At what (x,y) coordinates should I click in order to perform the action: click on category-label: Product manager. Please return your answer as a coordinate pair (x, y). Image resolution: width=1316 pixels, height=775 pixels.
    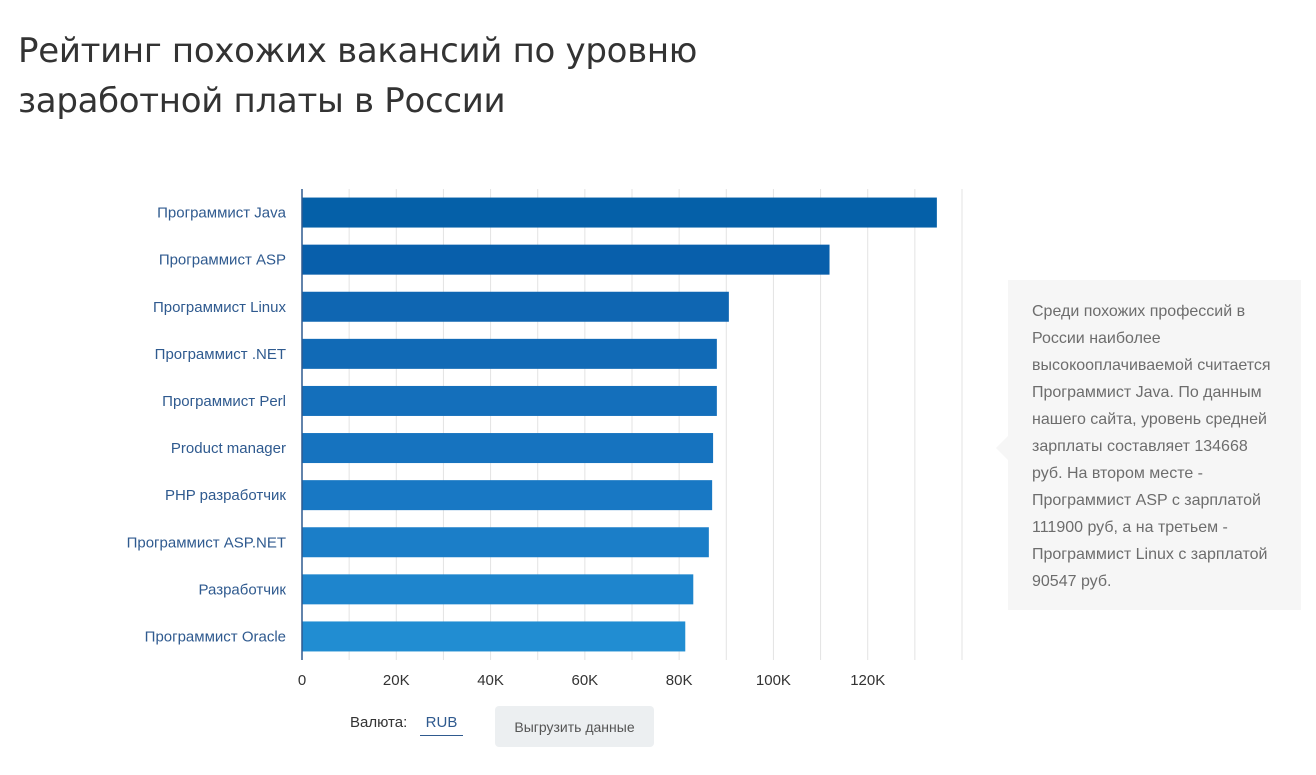
    Looking at the image, I should click on (228, 448).